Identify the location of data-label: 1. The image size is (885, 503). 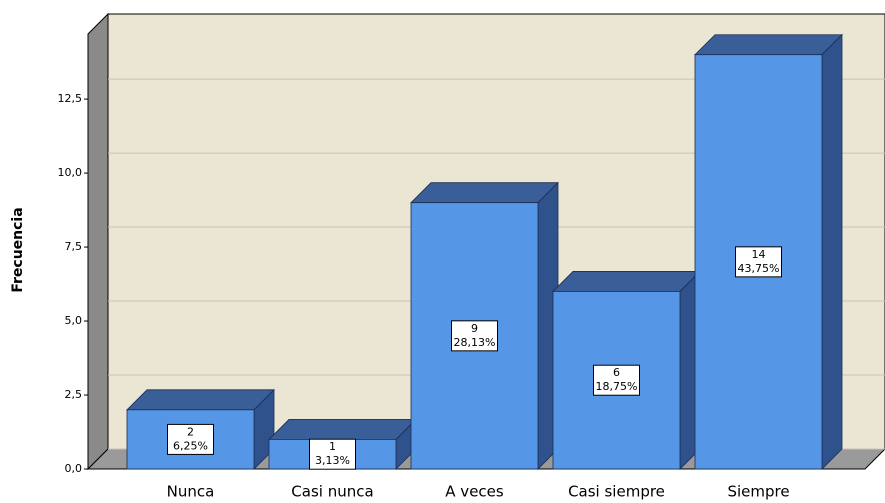
(332, 446).